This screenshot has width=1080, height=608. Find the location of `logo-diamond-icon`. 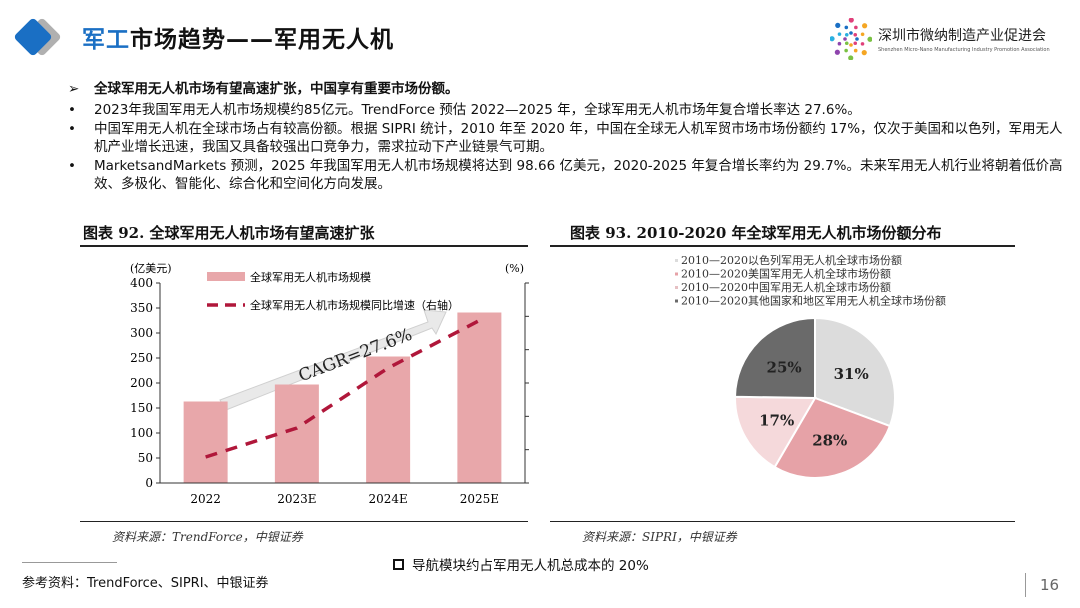

logo-diamond-icon is located at coordinates (37, 37).